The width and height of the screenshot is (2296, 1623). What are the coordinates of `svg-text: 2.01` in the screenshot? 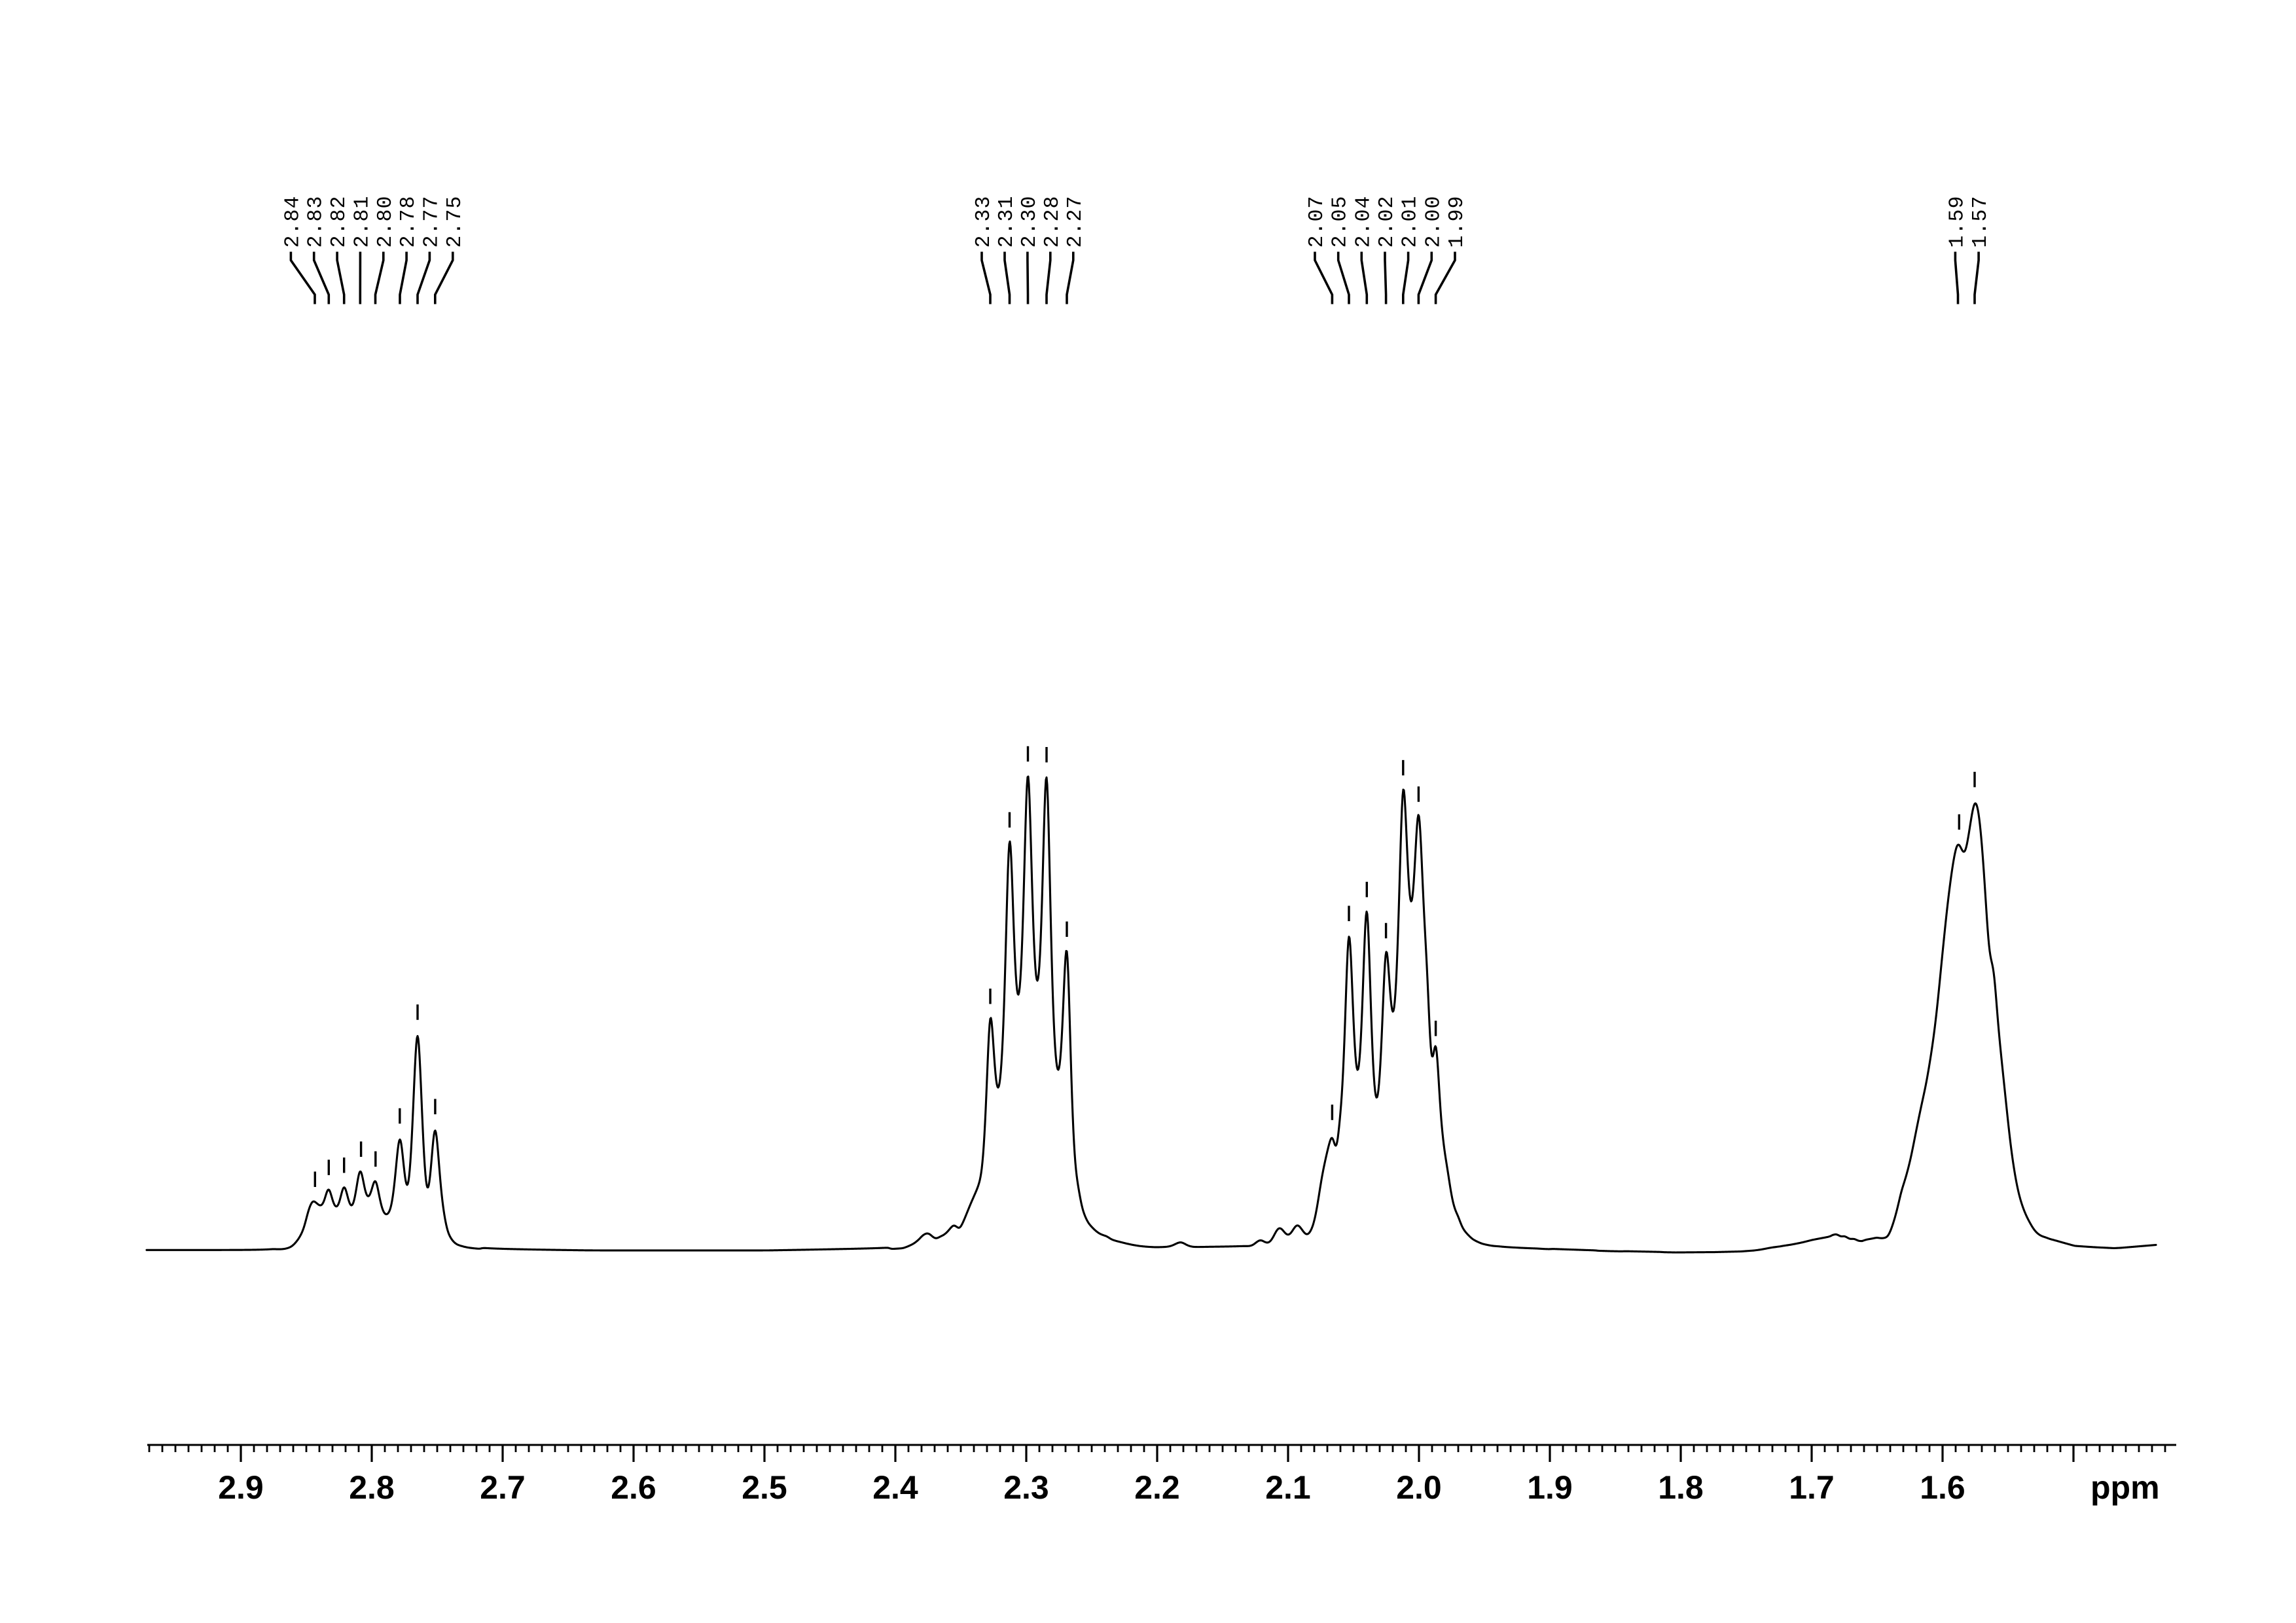 It's located at (1410, 221).